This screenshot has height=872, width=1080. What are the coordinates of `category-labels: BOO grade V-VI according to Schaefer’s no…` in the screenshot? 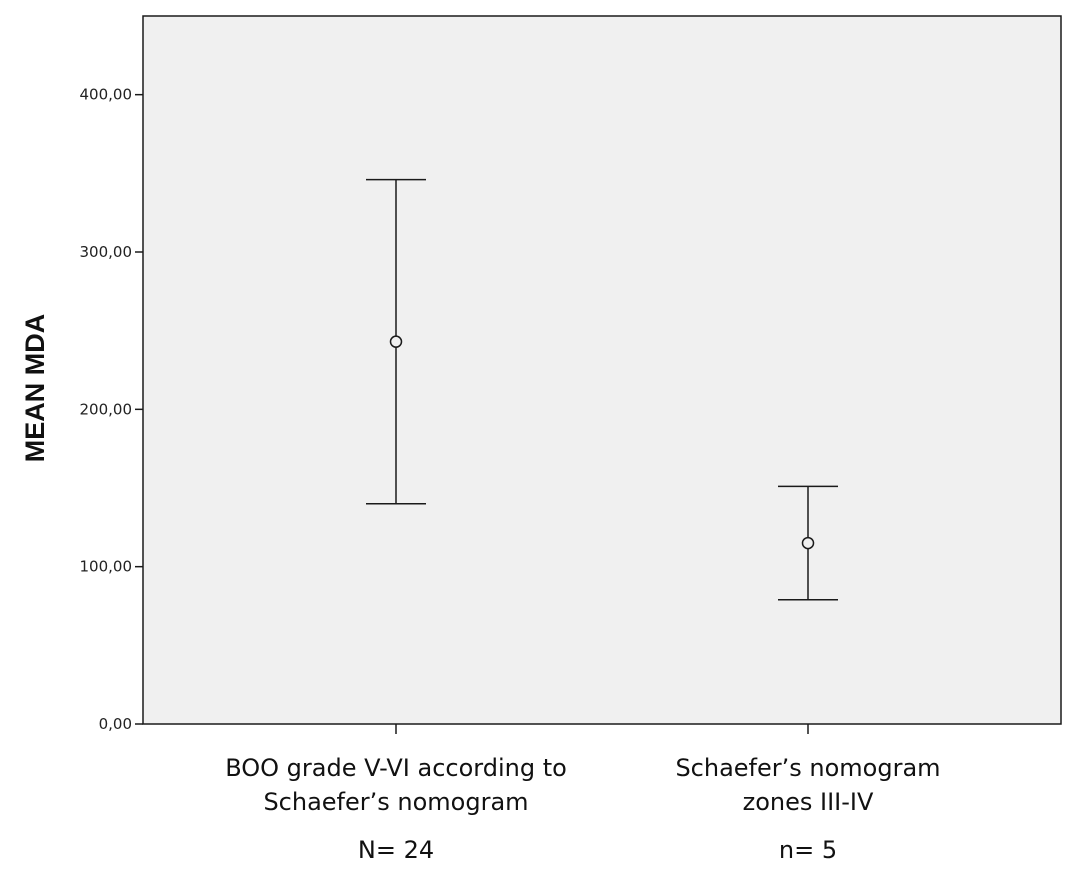 It's located at (582, 809).